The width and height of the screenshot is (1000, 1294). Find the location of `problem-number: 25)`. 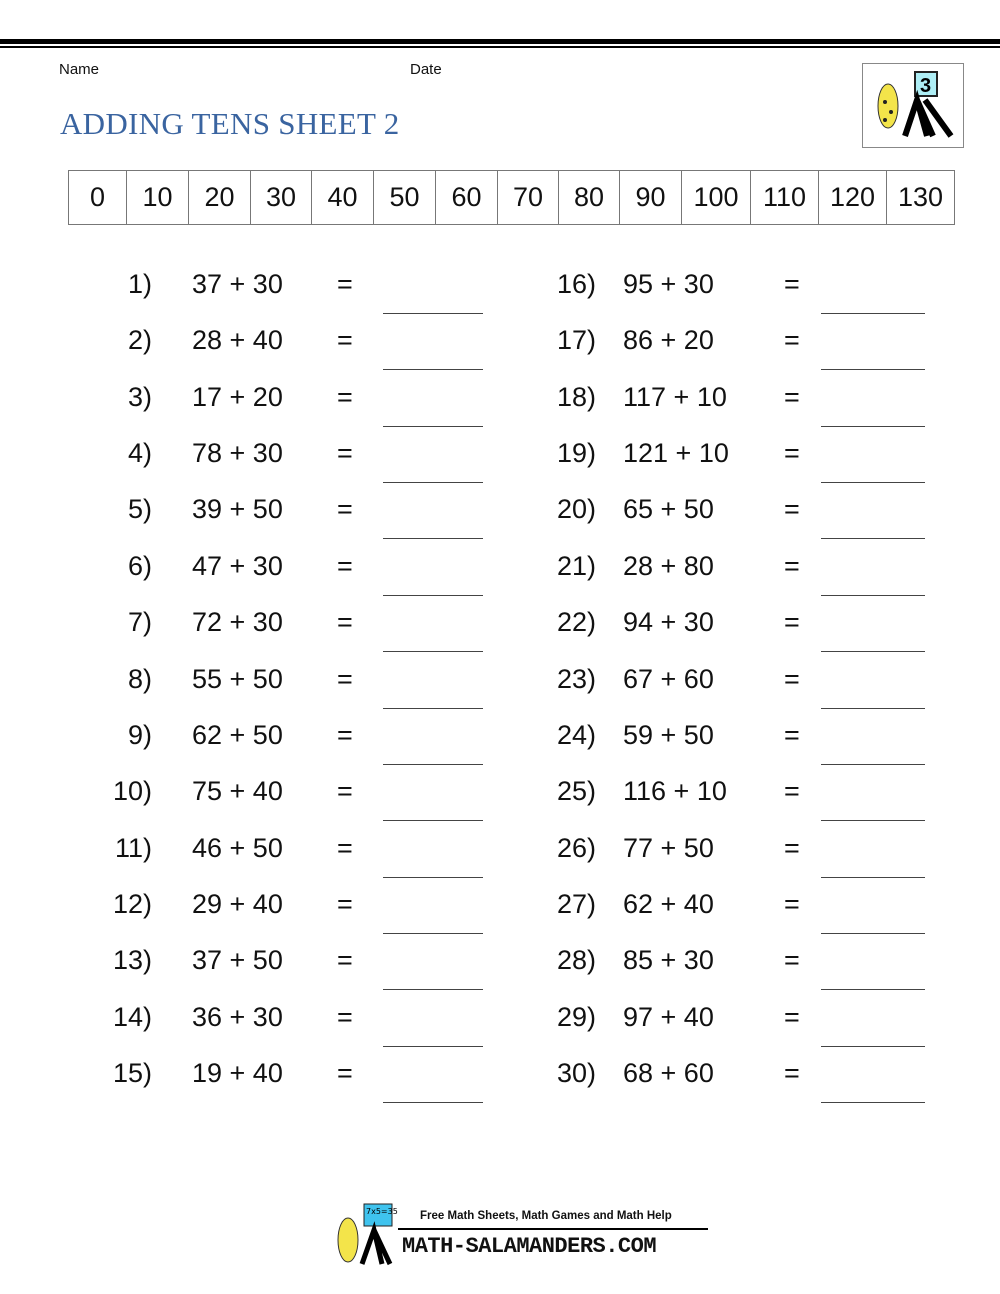

problem-number: 25) is located at coordinates (576, 791).